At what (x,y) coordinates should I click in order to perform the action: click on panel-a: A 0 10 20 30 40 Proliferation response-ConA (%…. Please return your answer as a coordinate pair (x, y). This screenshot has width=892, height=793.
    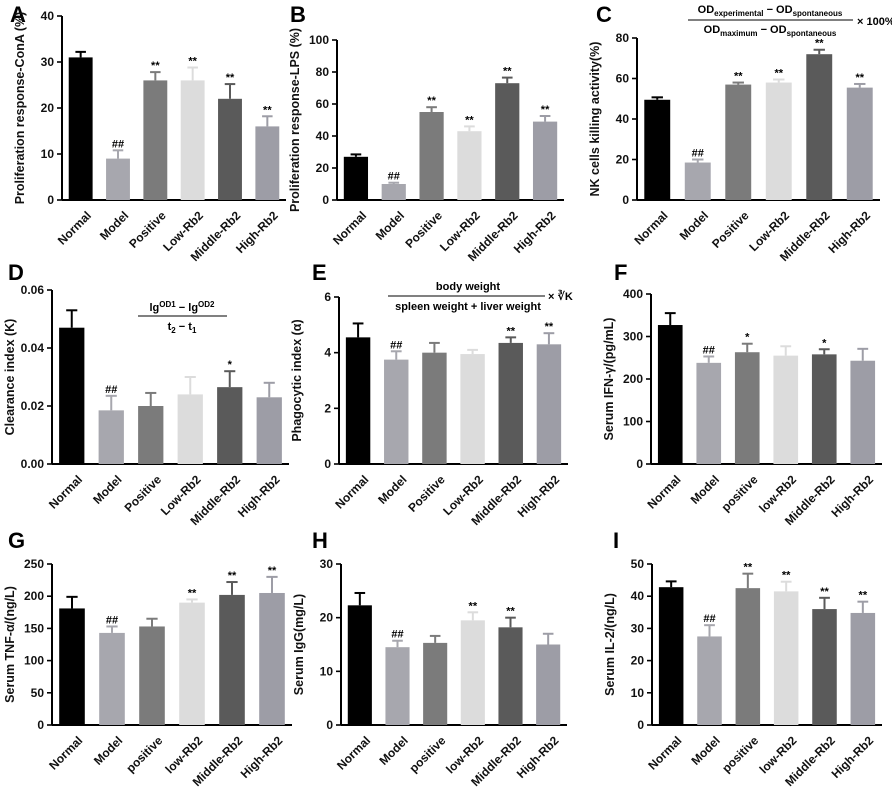
    Looking at the image, I should click on (148, 133).